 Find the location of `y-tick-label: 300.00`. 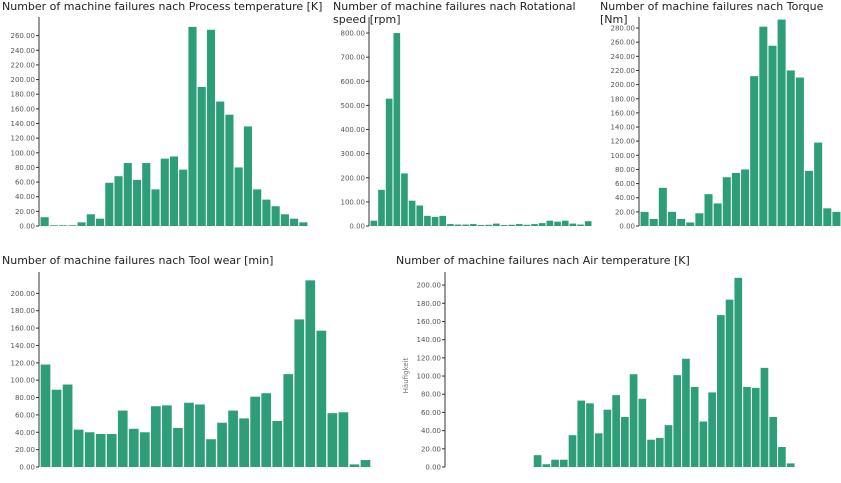

y-tick-label: 300.00 is located at coordinates (353, 154).